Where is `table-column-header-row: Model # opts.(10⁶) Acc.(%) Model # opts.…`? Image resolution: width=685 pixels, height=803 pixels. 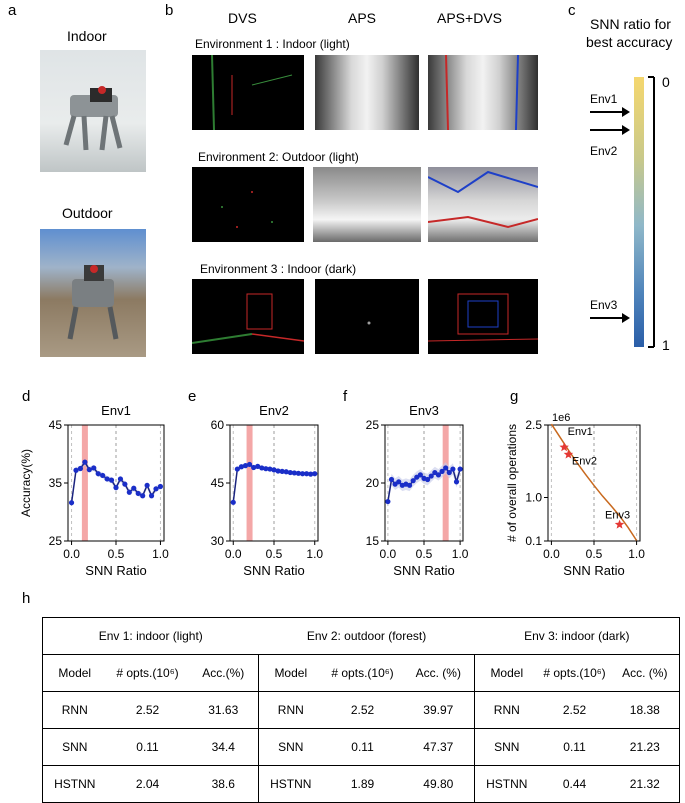
table-column-header-row: Model # opts.(10⁶) Acc.(%) Model # opts.… is located at coordinates (361, 673).